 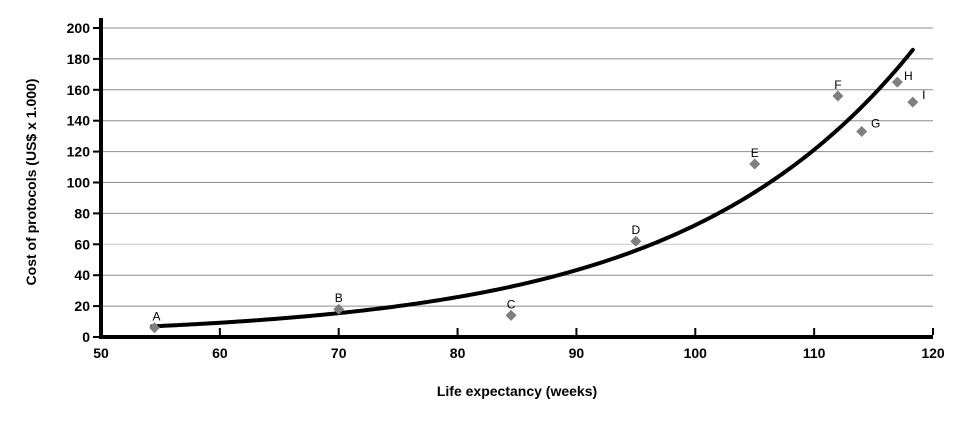 I want to click on x-tick-label-100: 100, so click(x=696, y=353).